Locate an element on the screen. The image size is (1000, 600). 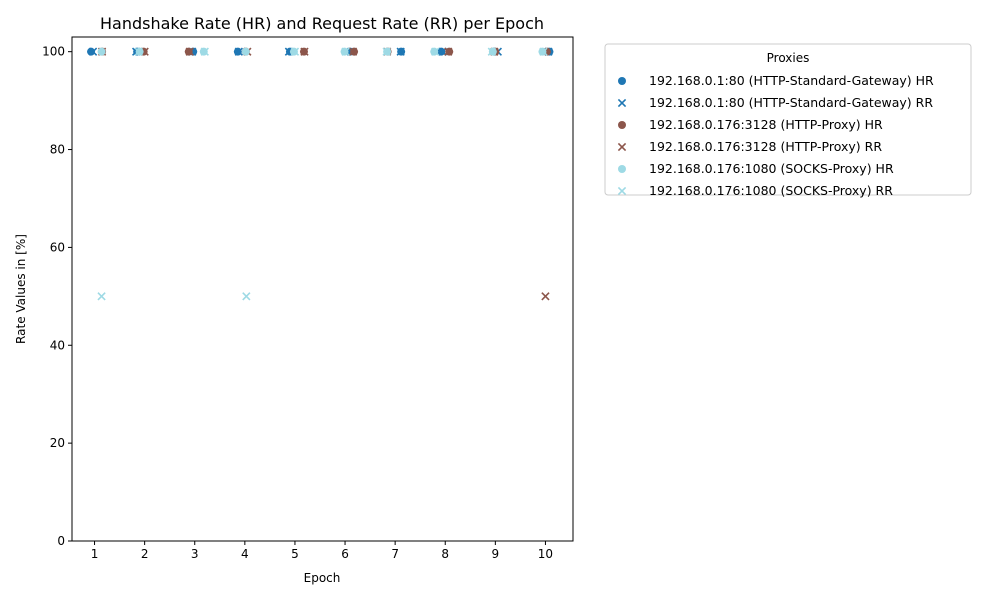
x-tick-label: 4 is located at coordinates (245, 554).